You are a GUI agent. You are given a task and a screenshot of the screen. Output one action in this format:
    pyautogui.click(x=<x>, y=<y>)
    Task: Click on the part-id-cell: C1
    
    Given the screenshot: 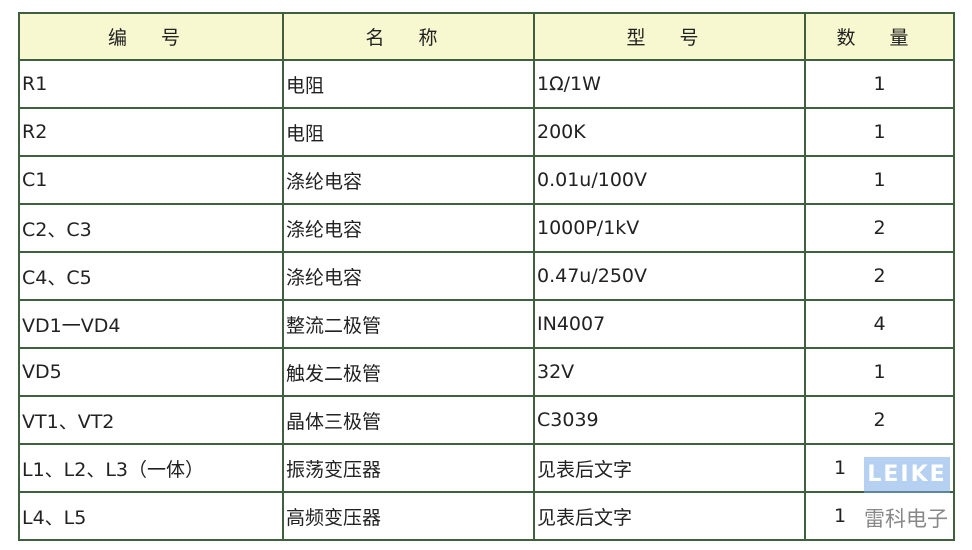 What is the action you would take?
    pyautogui.click(x=151, y=180)
    